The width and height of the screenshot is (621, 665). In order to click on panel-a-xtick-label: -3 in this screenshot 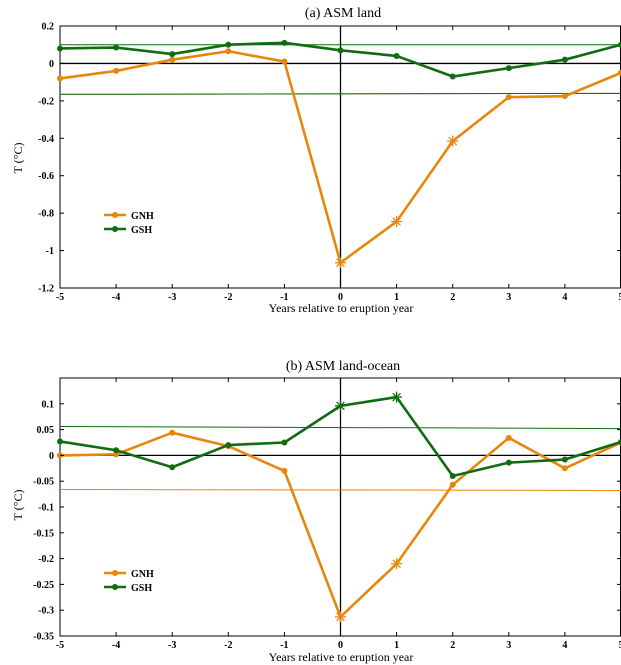, I will do `click(172, 297)`.